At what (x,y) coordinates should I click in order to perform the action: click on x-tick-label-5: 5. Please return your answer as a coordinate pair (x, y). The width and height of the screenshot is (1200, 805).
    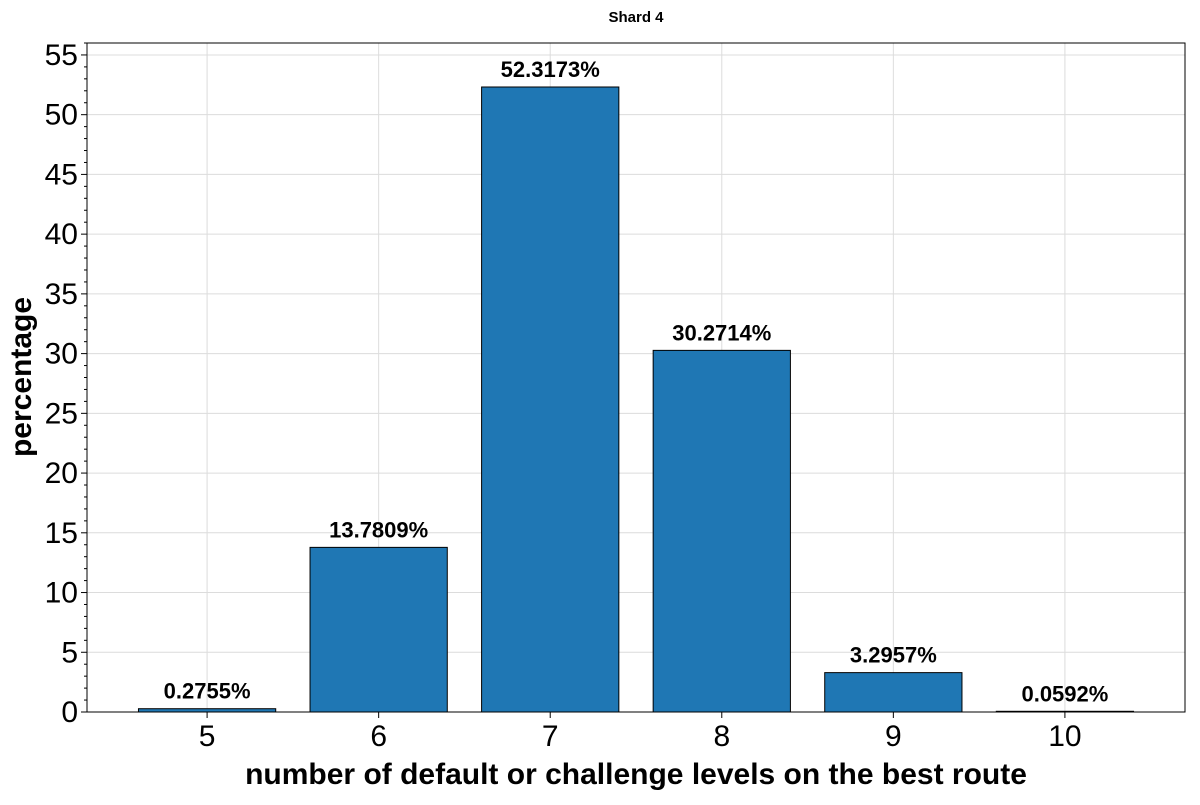
    Looking at the image, I should click on (207, 736).